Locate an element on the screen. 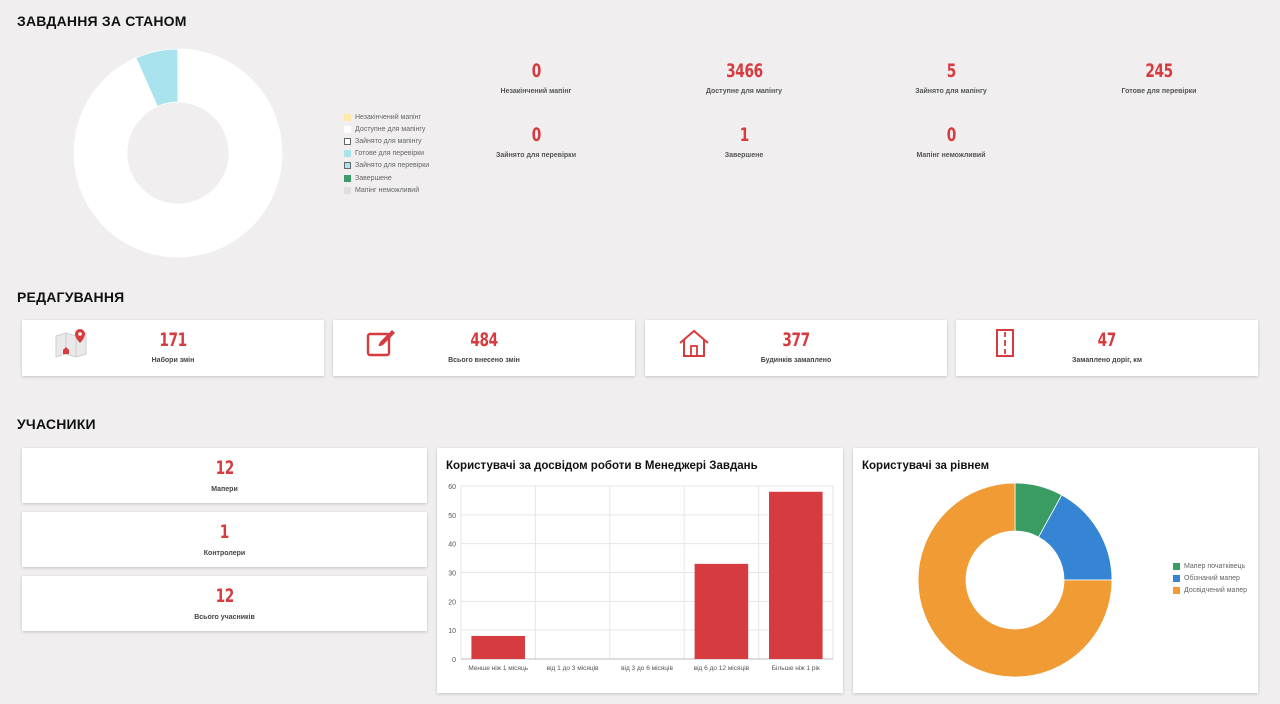 This screenshot has width=1280, height=704. status-legend-item: Мапінг неможливий is located at coordinates (386, 190).